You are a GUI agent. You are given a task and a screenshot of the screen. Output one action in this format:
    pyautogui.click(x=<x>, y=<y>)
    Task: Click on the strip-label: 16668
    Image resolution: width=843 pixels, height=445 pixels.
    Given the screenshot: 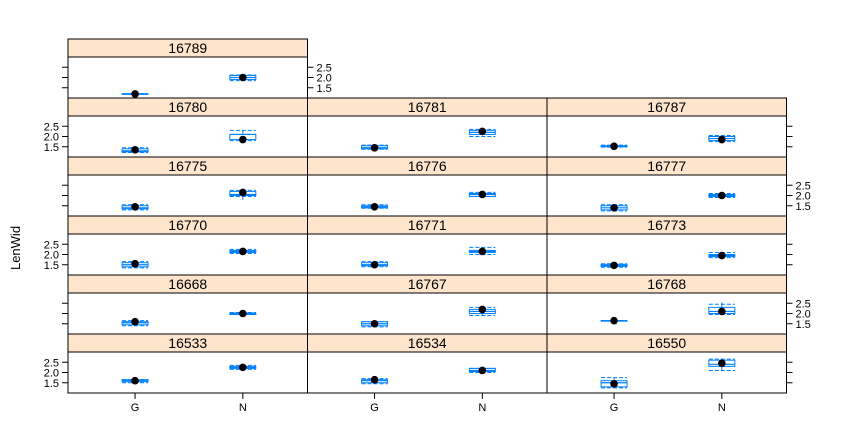 What is the action you would take?
    pyautogui.click(x=187, y=284)
    